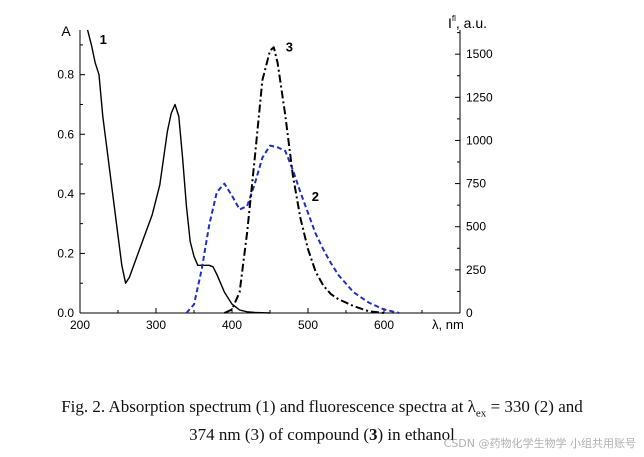  I want to click on y-right-tick-label: 1250, so click(479, 97).